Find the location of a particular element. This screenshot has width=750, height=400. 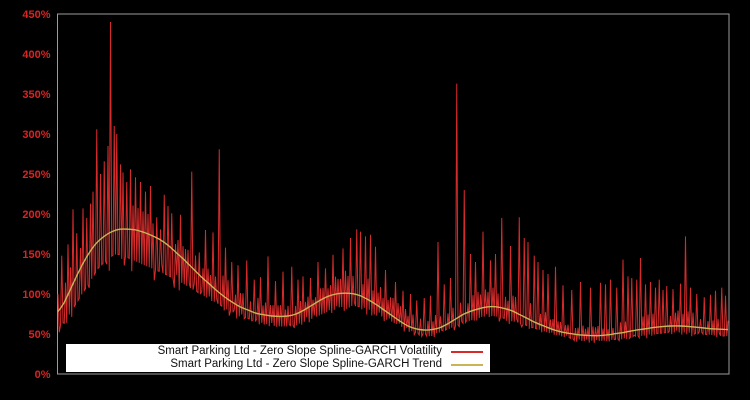

y-axis-tick-label: 100% is located at coordinates (36, 295).